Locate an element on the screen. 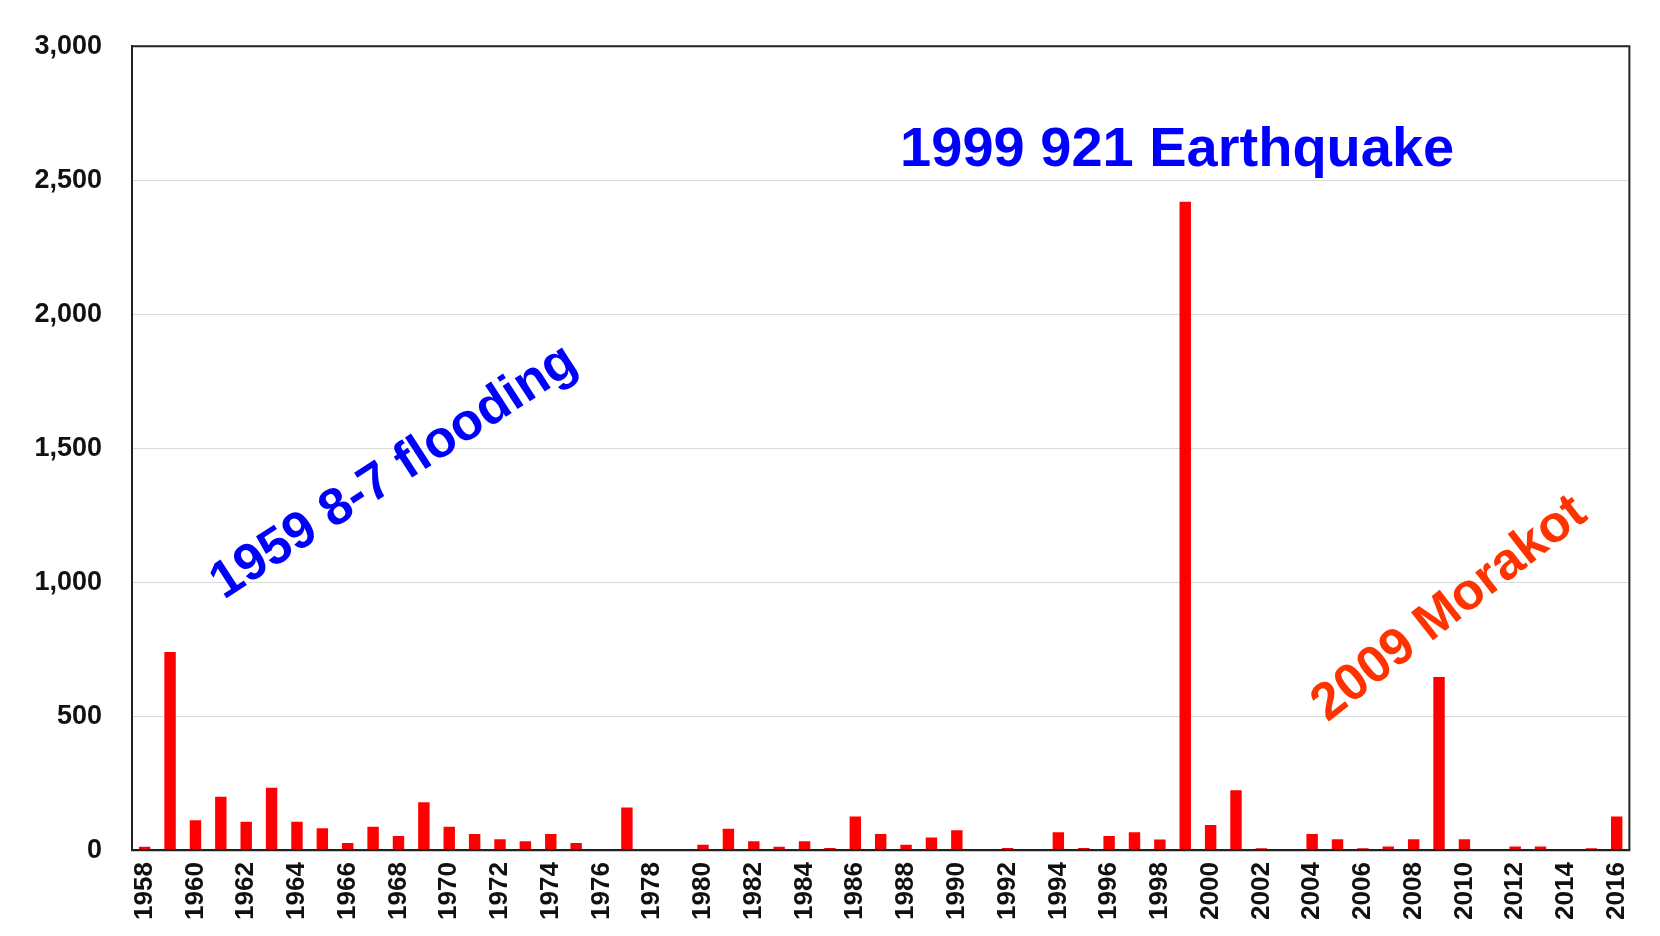  x-tick-label: 1968 is located at coordinates (396, 891).